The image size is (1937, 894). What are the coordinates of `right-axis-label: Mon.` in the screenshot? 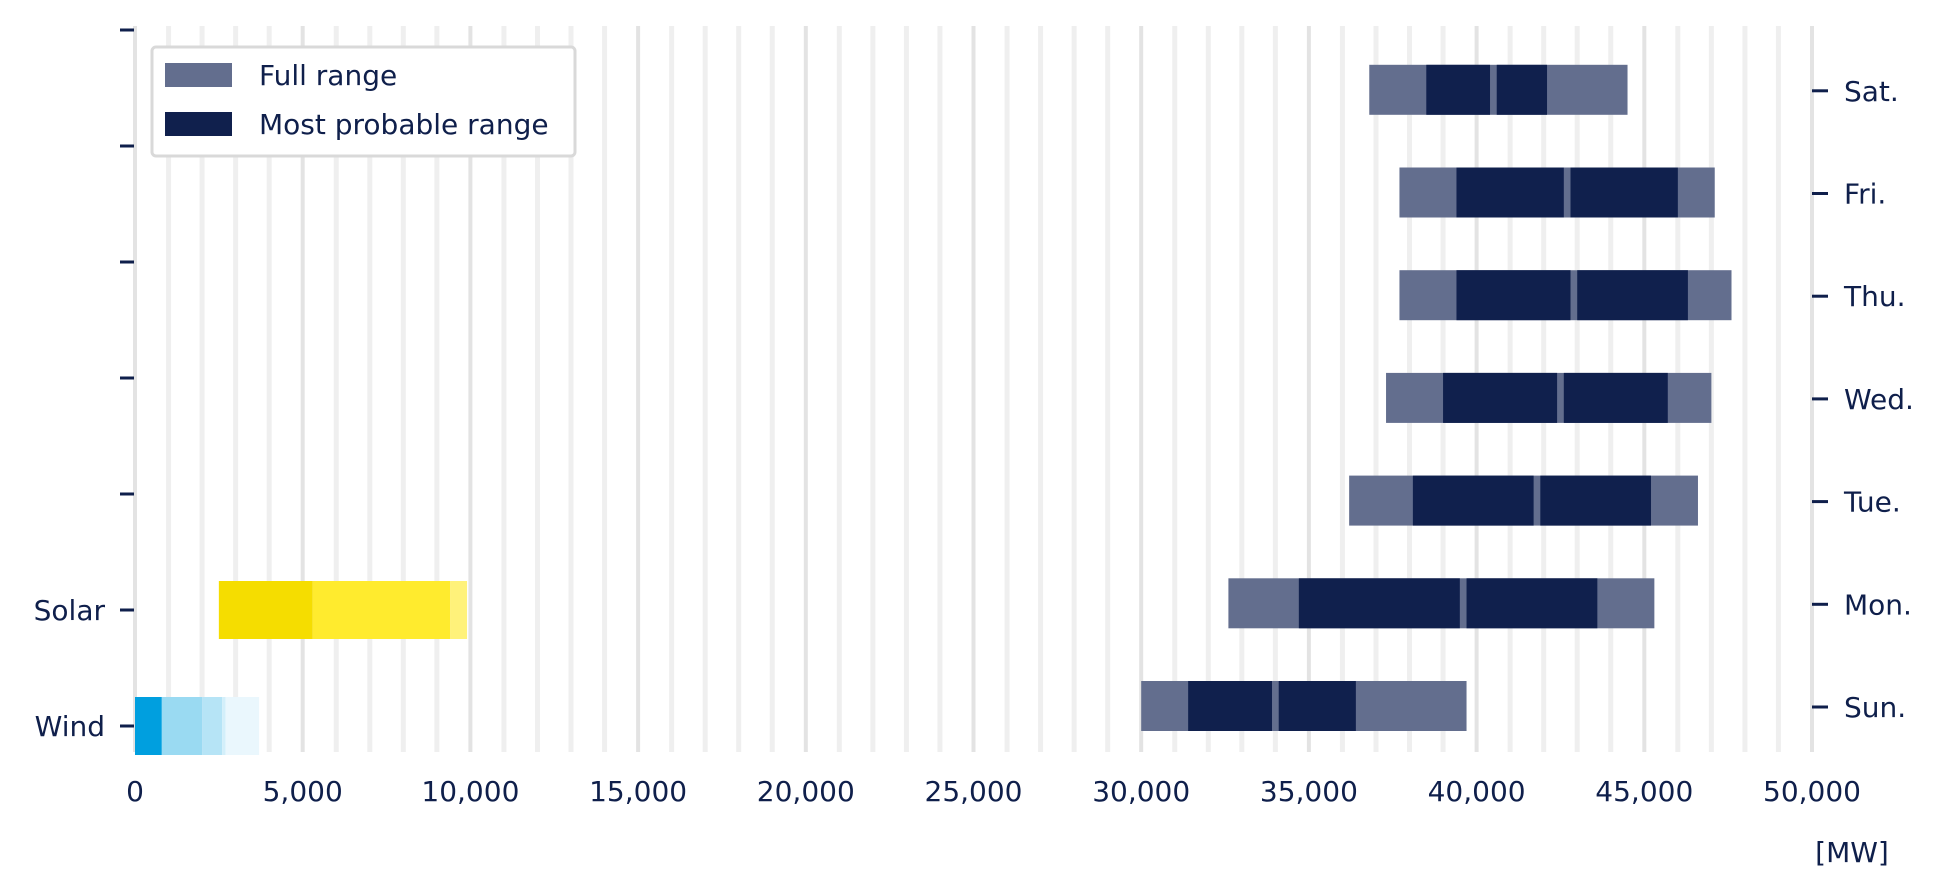 It's located at (1878, 604).